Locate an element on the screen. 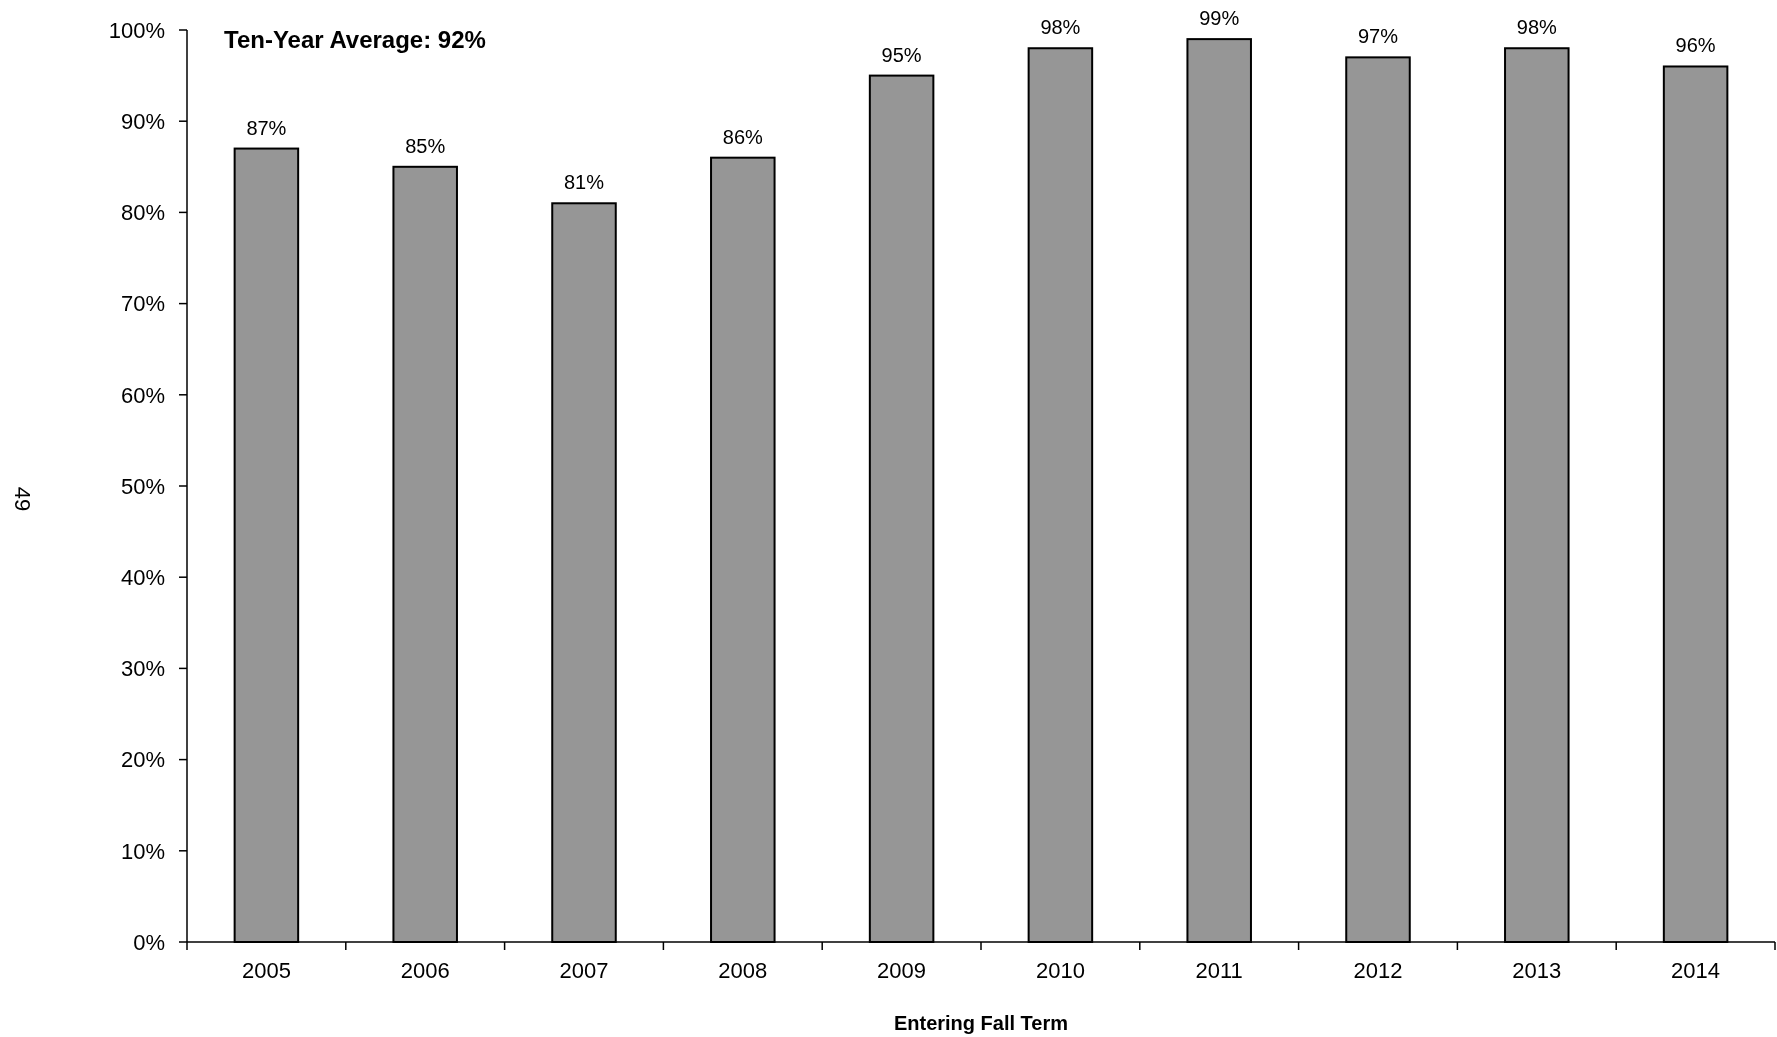 Image resolution: width=1777 pixels, height=1037 pixels. x-axis-title: Entering Fall Term is located at coordinates (981, 1023).